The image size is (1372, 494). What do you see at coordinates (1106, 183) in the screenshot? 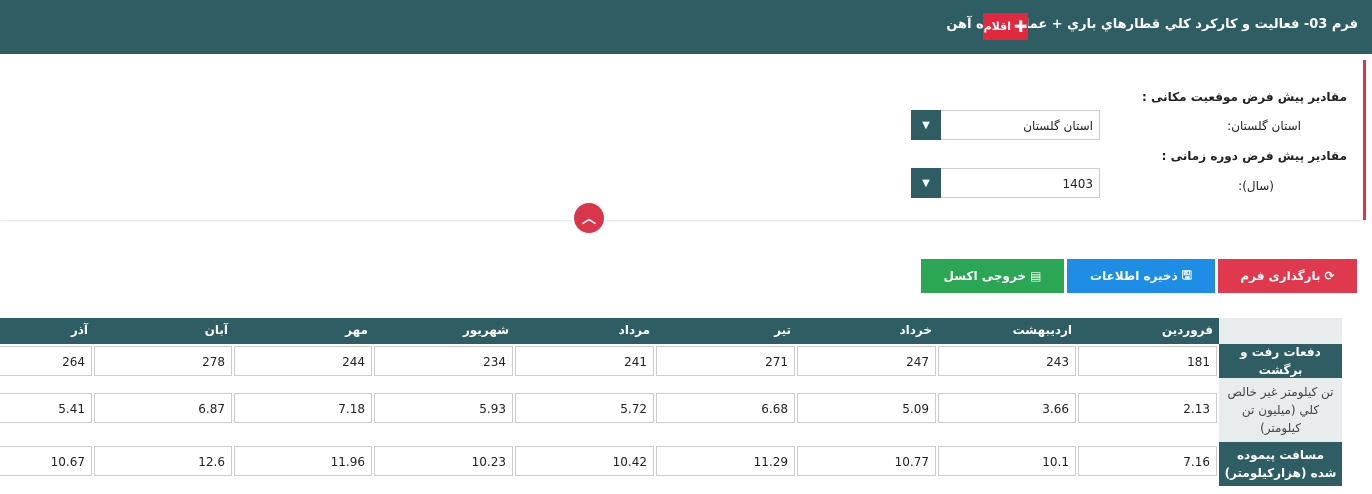
I see `year-field: (سال): 1403 ▼` at bounding box center [1106, 183].